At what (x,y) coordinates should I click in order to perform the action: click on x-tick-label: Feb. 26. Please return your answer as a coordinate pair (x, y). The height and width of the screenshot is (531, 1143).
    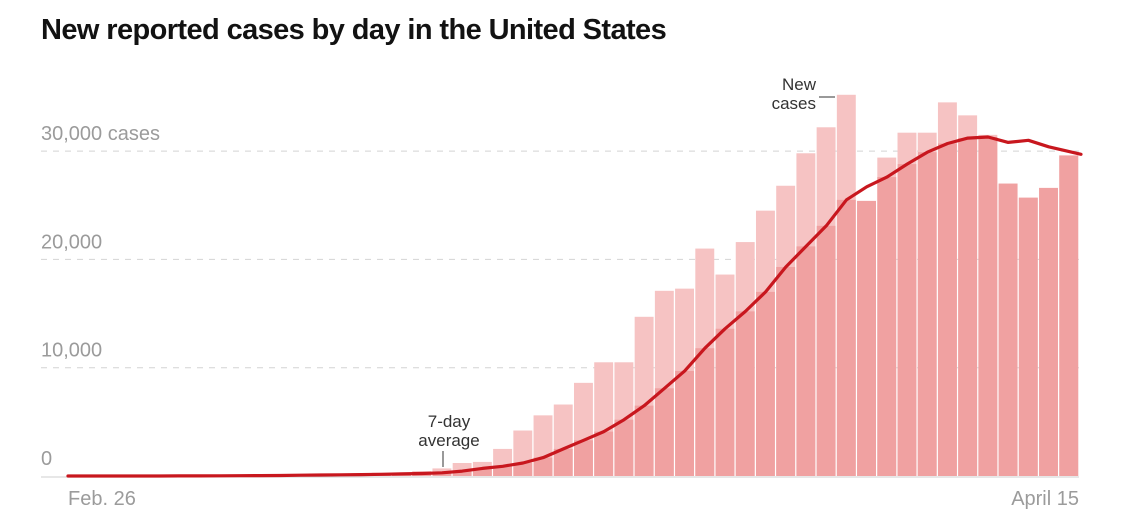
    Looking at the image, I should click on (102, 499).